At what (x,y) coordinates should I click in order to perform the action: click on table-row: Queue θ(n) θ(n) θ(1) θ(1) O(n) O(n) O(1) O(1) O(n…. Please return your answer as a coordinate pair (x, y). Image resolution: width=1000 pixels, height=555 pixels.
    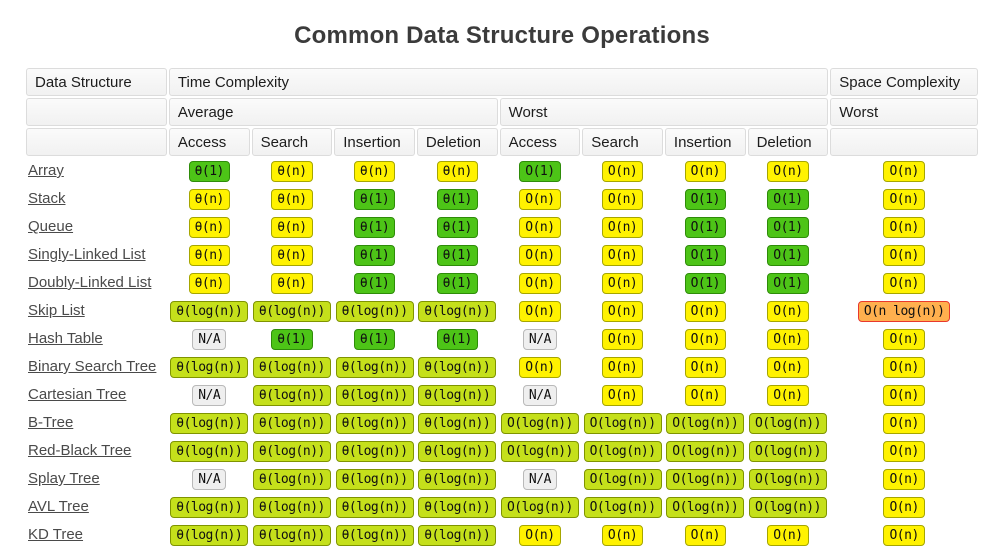
    Looking at the image, I should click on (502, 227).